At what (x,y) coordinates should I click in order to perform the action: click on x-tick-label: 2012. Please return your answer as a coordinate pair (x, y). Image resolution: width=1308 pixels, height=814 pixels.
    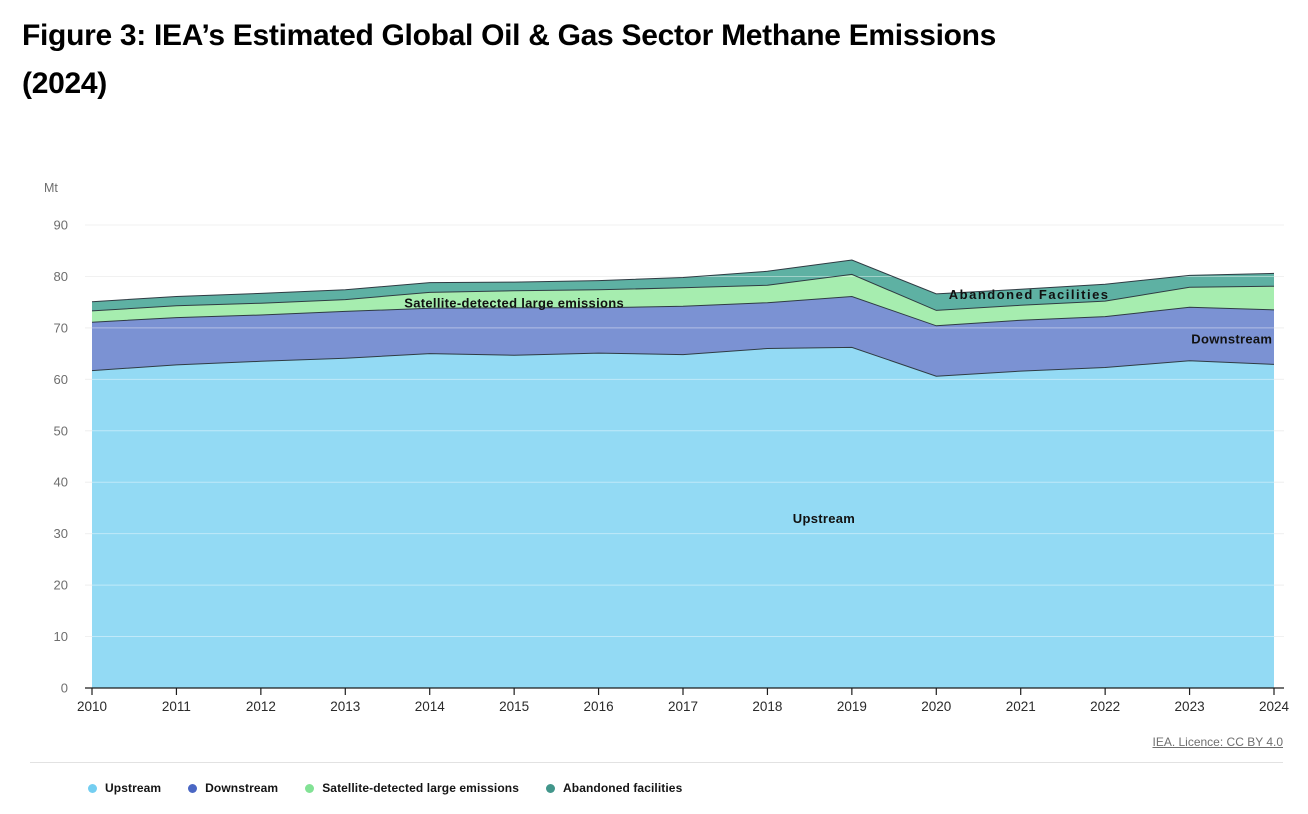
    Looking at the image, I should click on (261, 706).